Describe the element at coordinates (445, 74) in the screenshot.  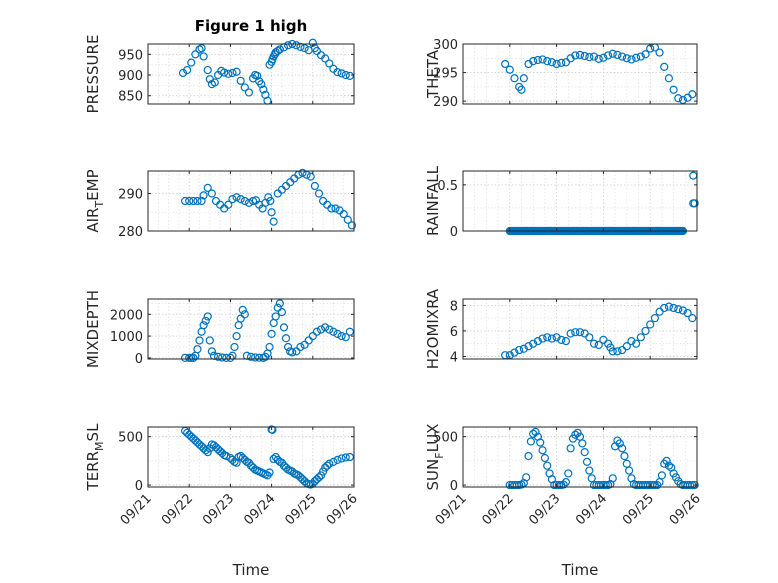
I see `y-tick-label: 295` at that location.